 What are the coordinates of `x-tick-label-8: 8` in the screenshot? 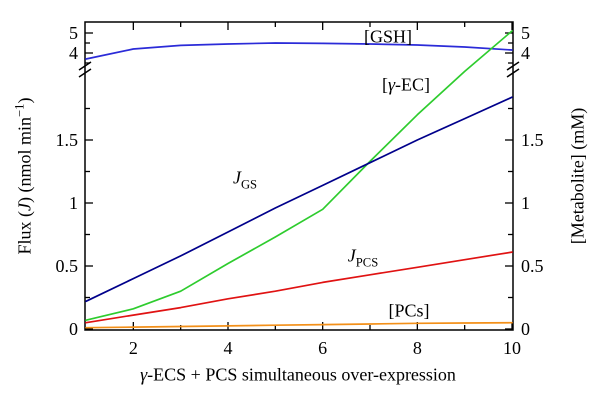 It's located at (417, 348).